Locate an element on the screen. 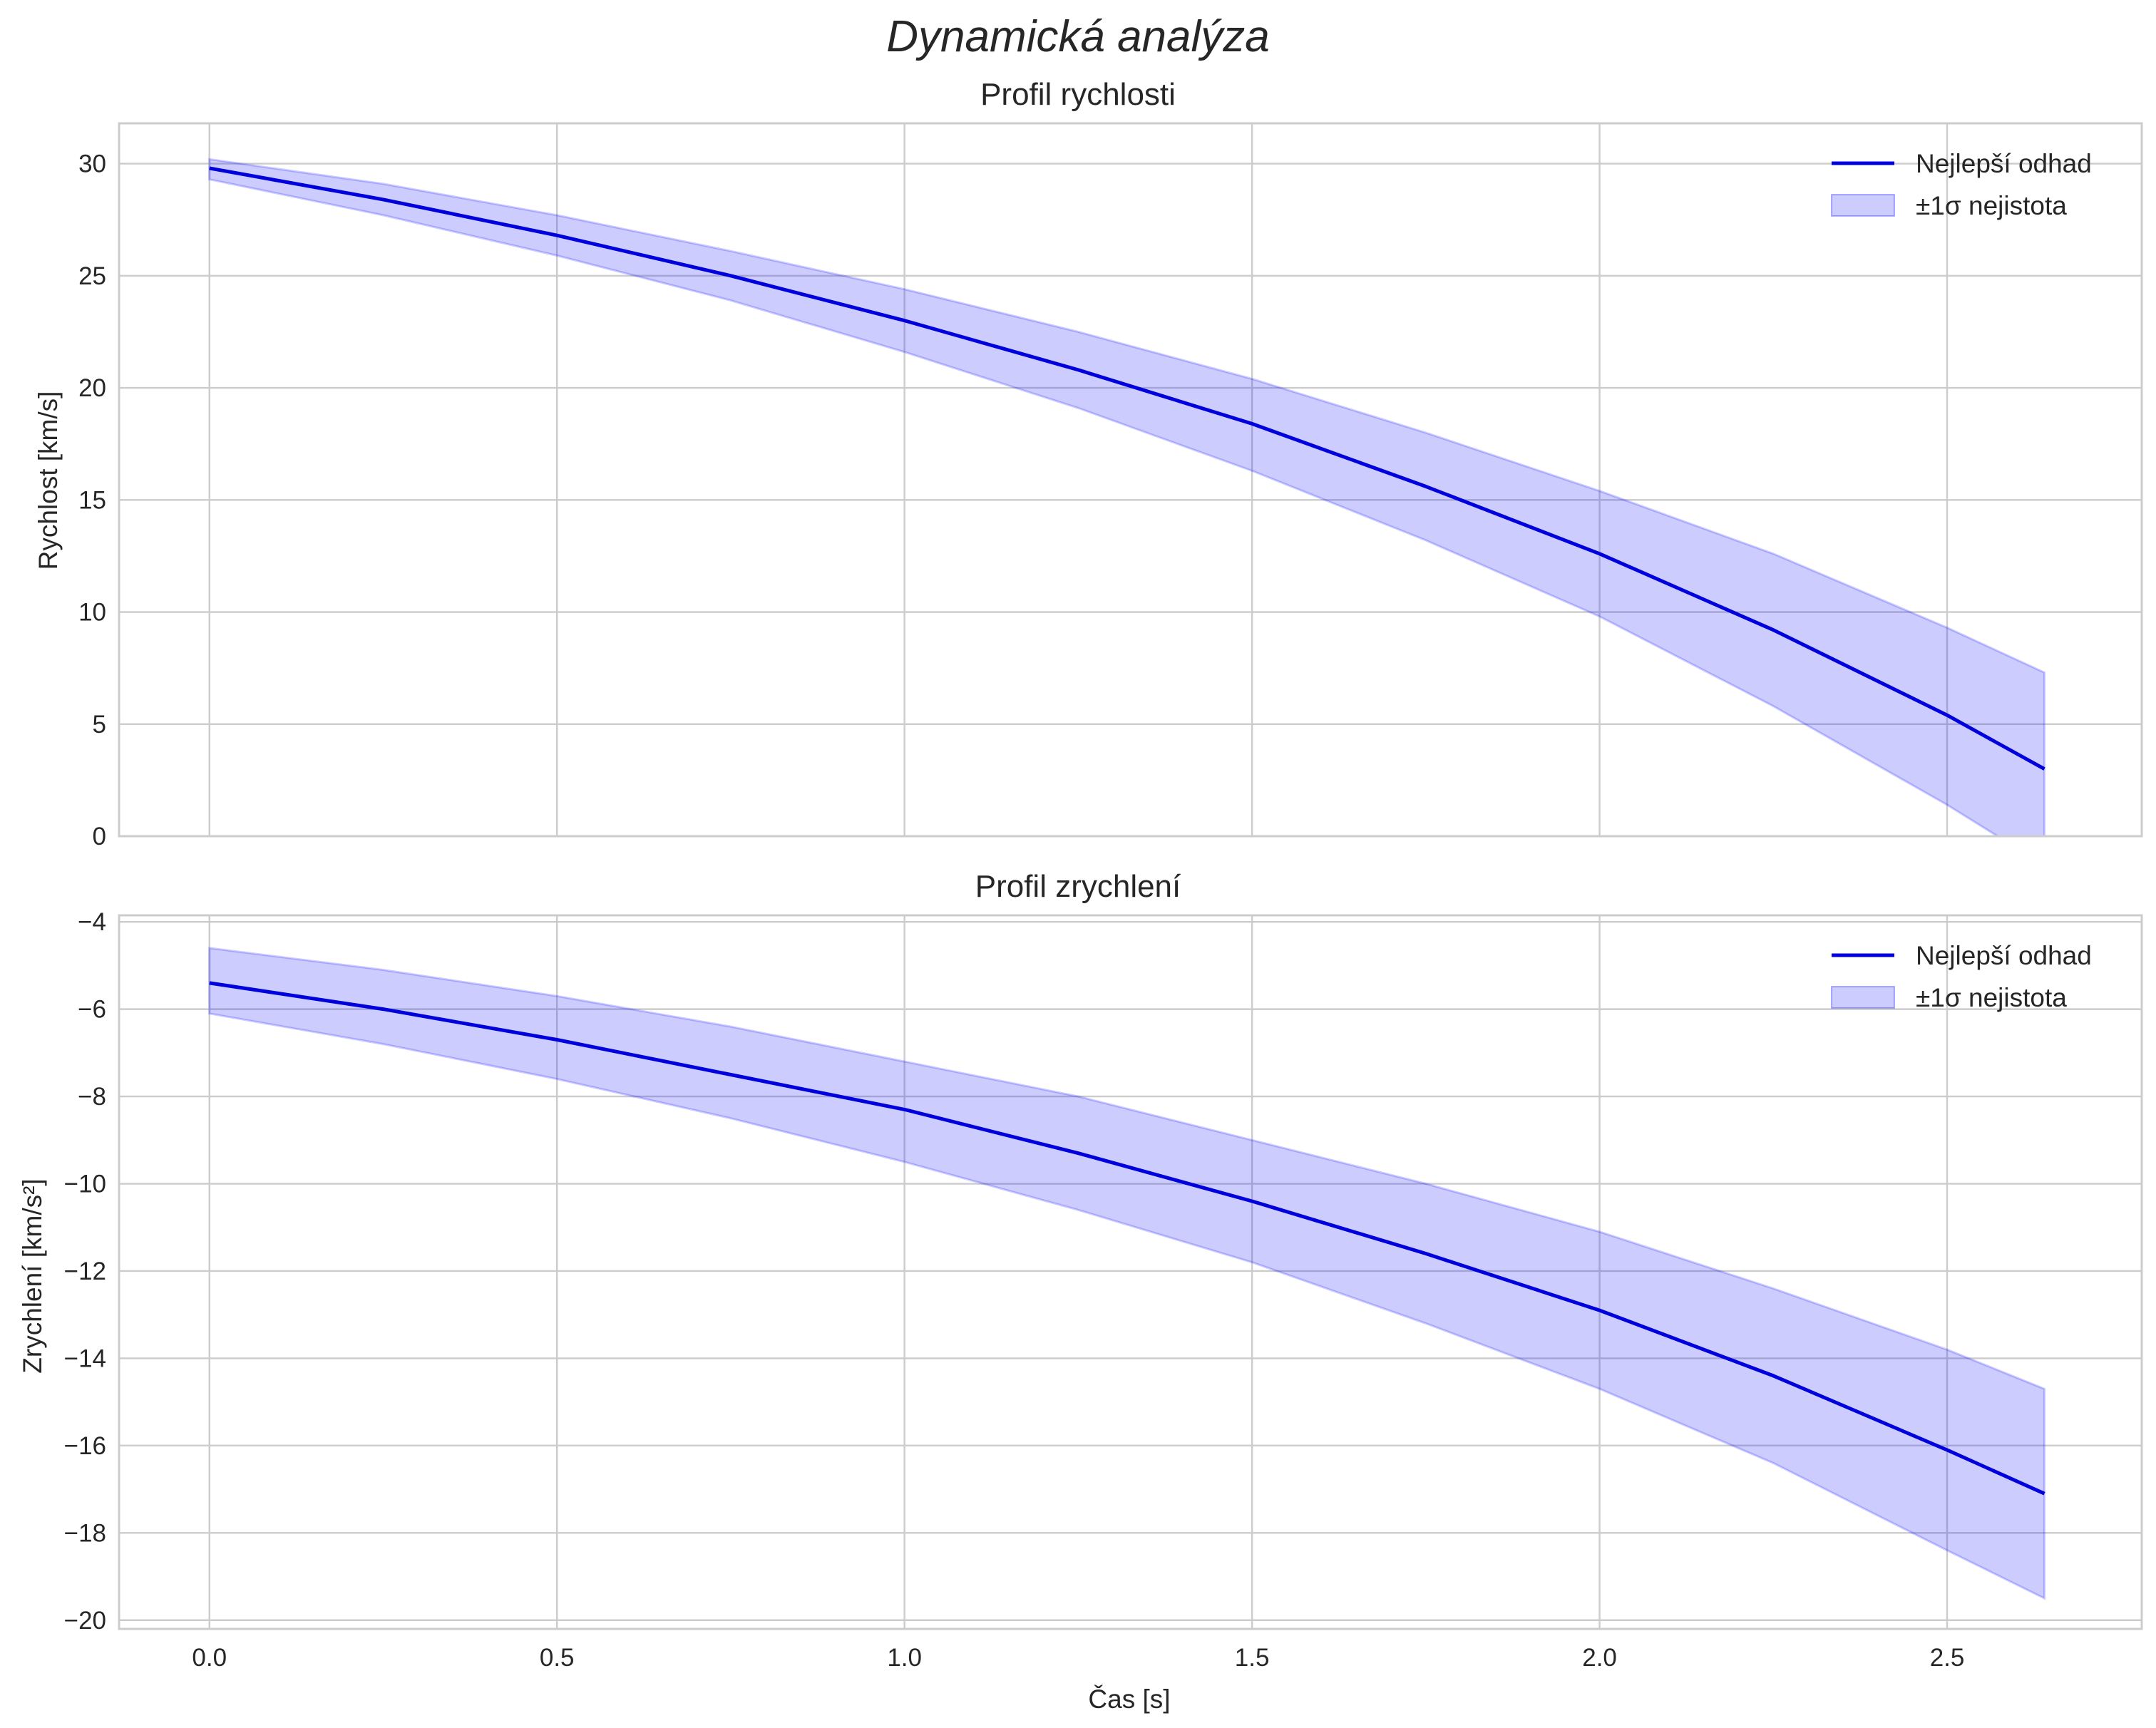 The width and height of the screenshot is (2156, 1728). acceleration-legend: Nejlepší odhad ±1σ nejistota is located at coordinates (1961, 976).